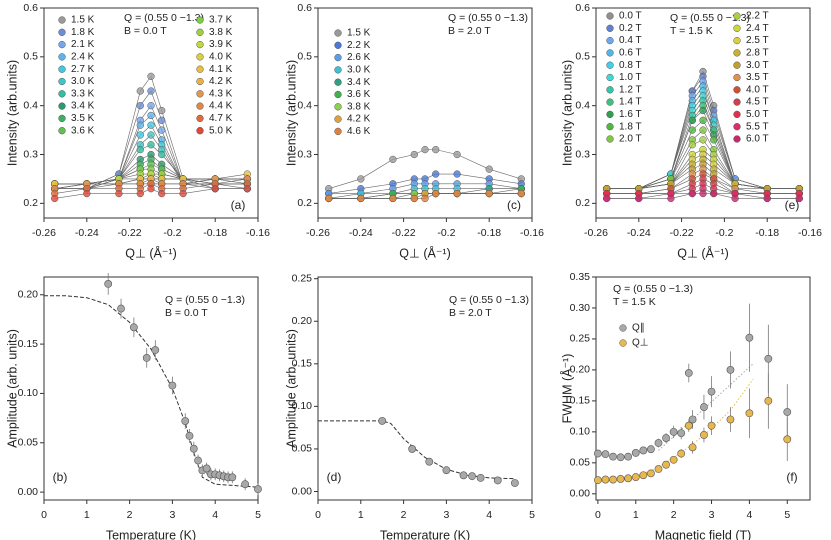 This screenshot has width=831, height=540. What do you see at coordinates (28, 393) in the screenshot?
I see `y-tick-label: 0.10` at bounding box center [28, 393].